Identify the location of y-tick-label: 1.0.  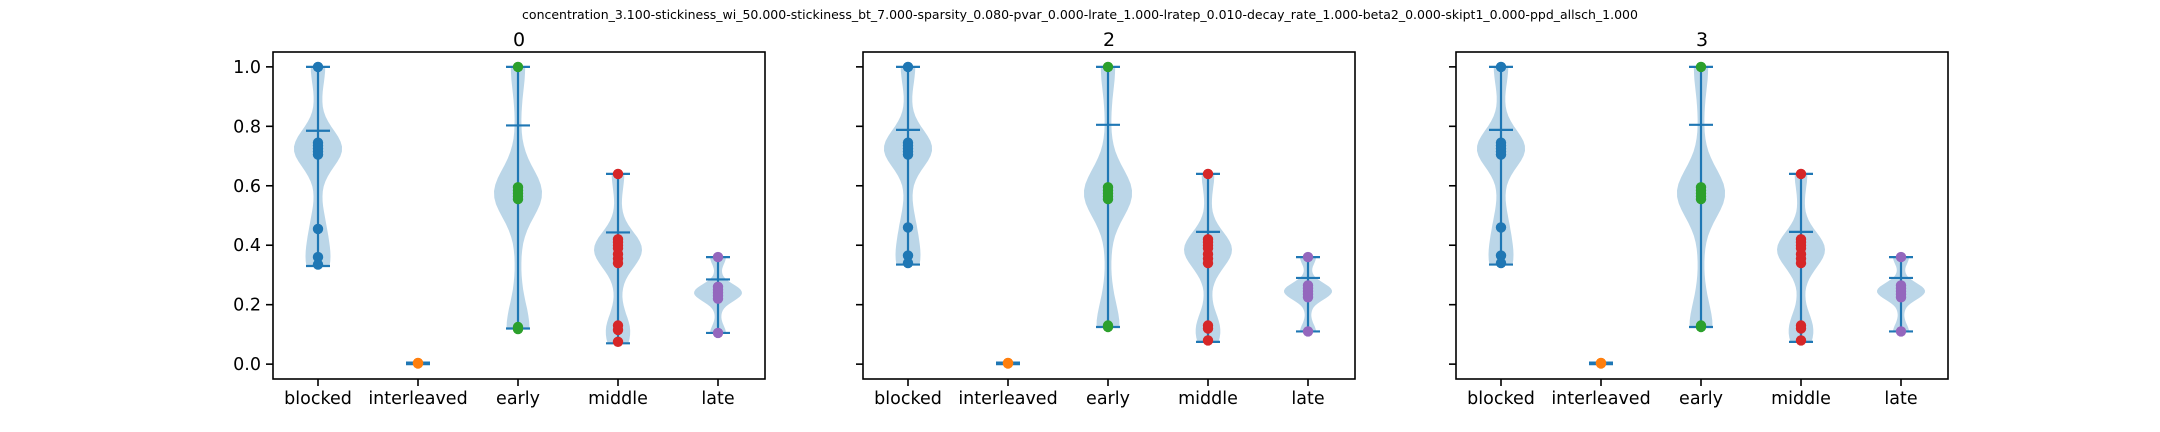
(247, 68).